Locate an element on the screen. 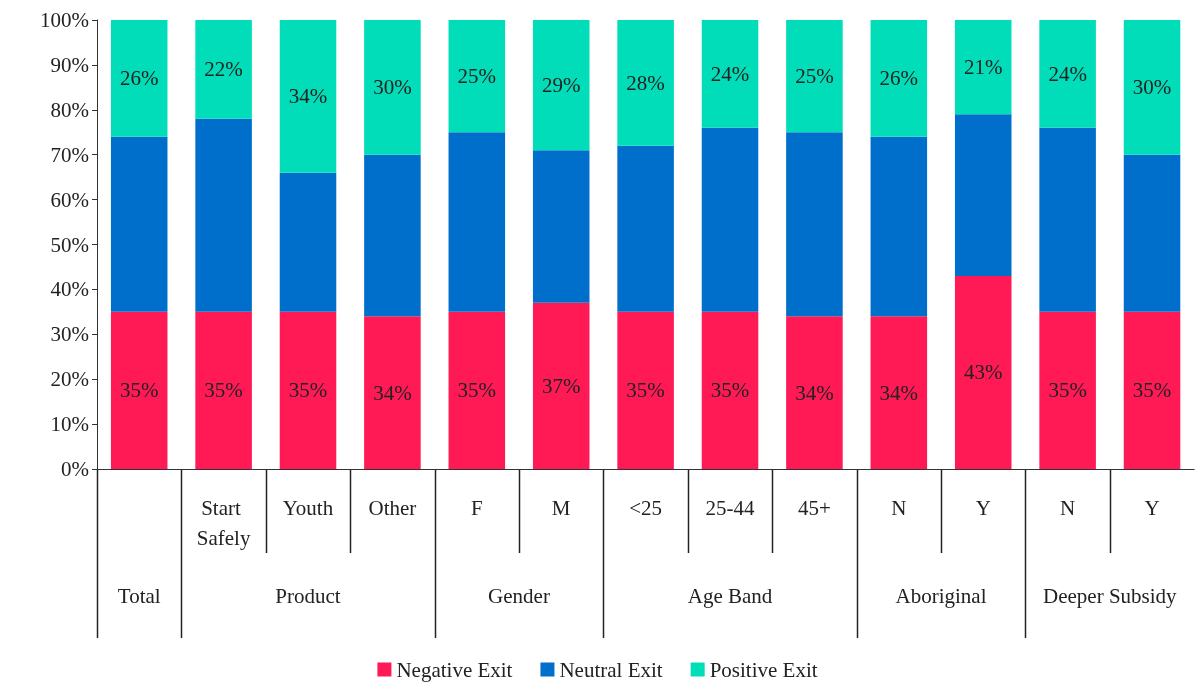 This screenshot has width=1195, height=691. y-tick-label: 40% is located at coordinates (69, 289).